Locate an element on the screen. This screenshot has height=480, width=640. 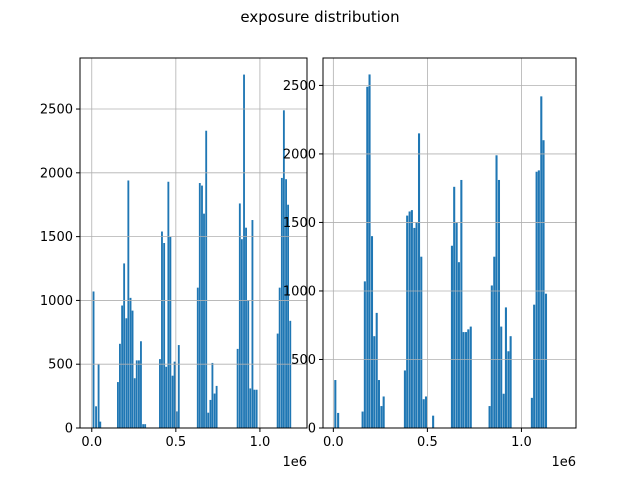
y-tick-label: 500 is located at coordinates (60, 365).